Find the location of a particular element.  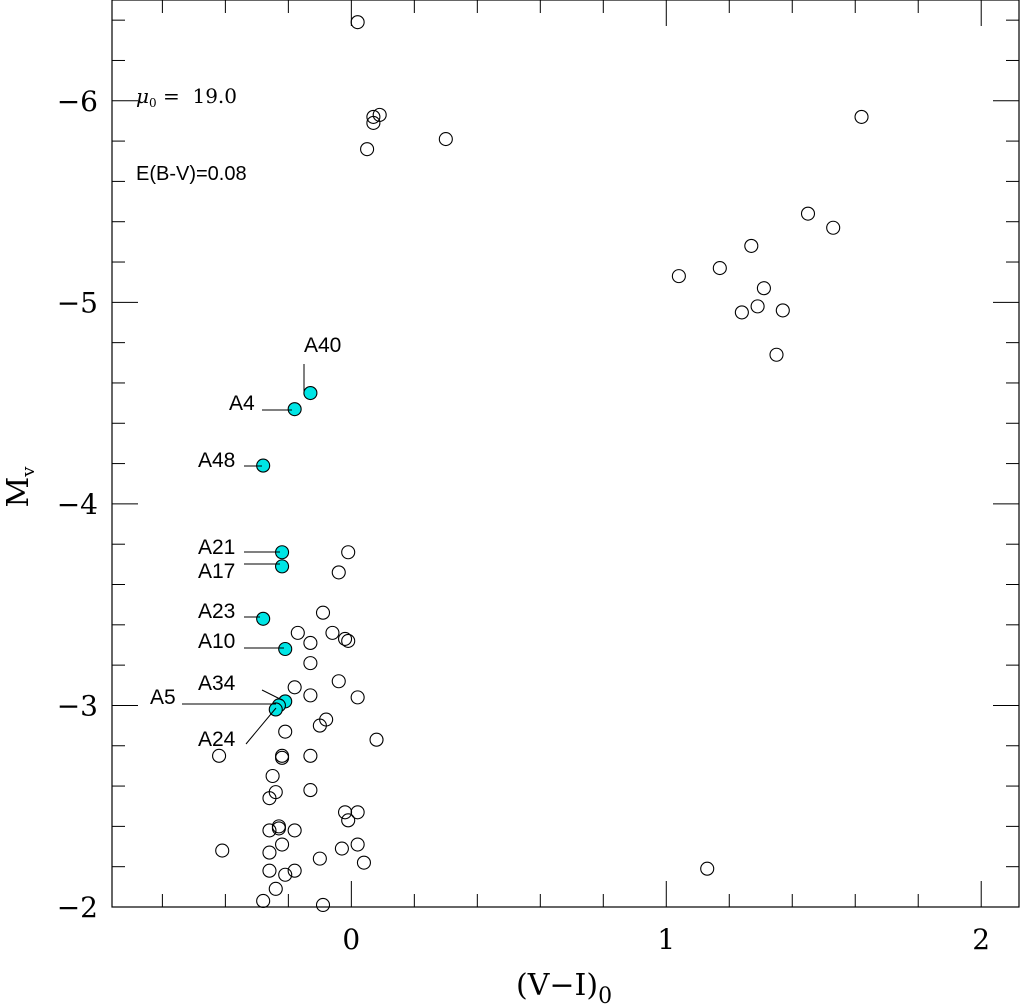

y-tick-label: −6 is located at coordinates (77, 101).